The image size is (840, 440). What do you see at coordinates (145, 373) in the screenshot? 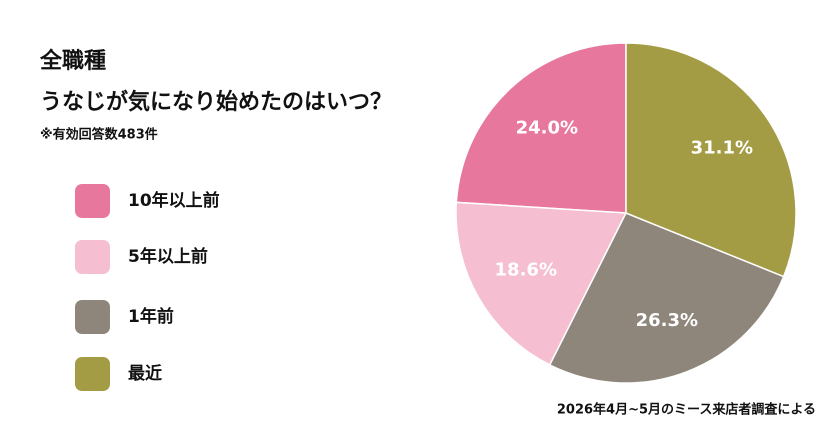
I see `legend-label: 最近` at bounding box center [145, 373].